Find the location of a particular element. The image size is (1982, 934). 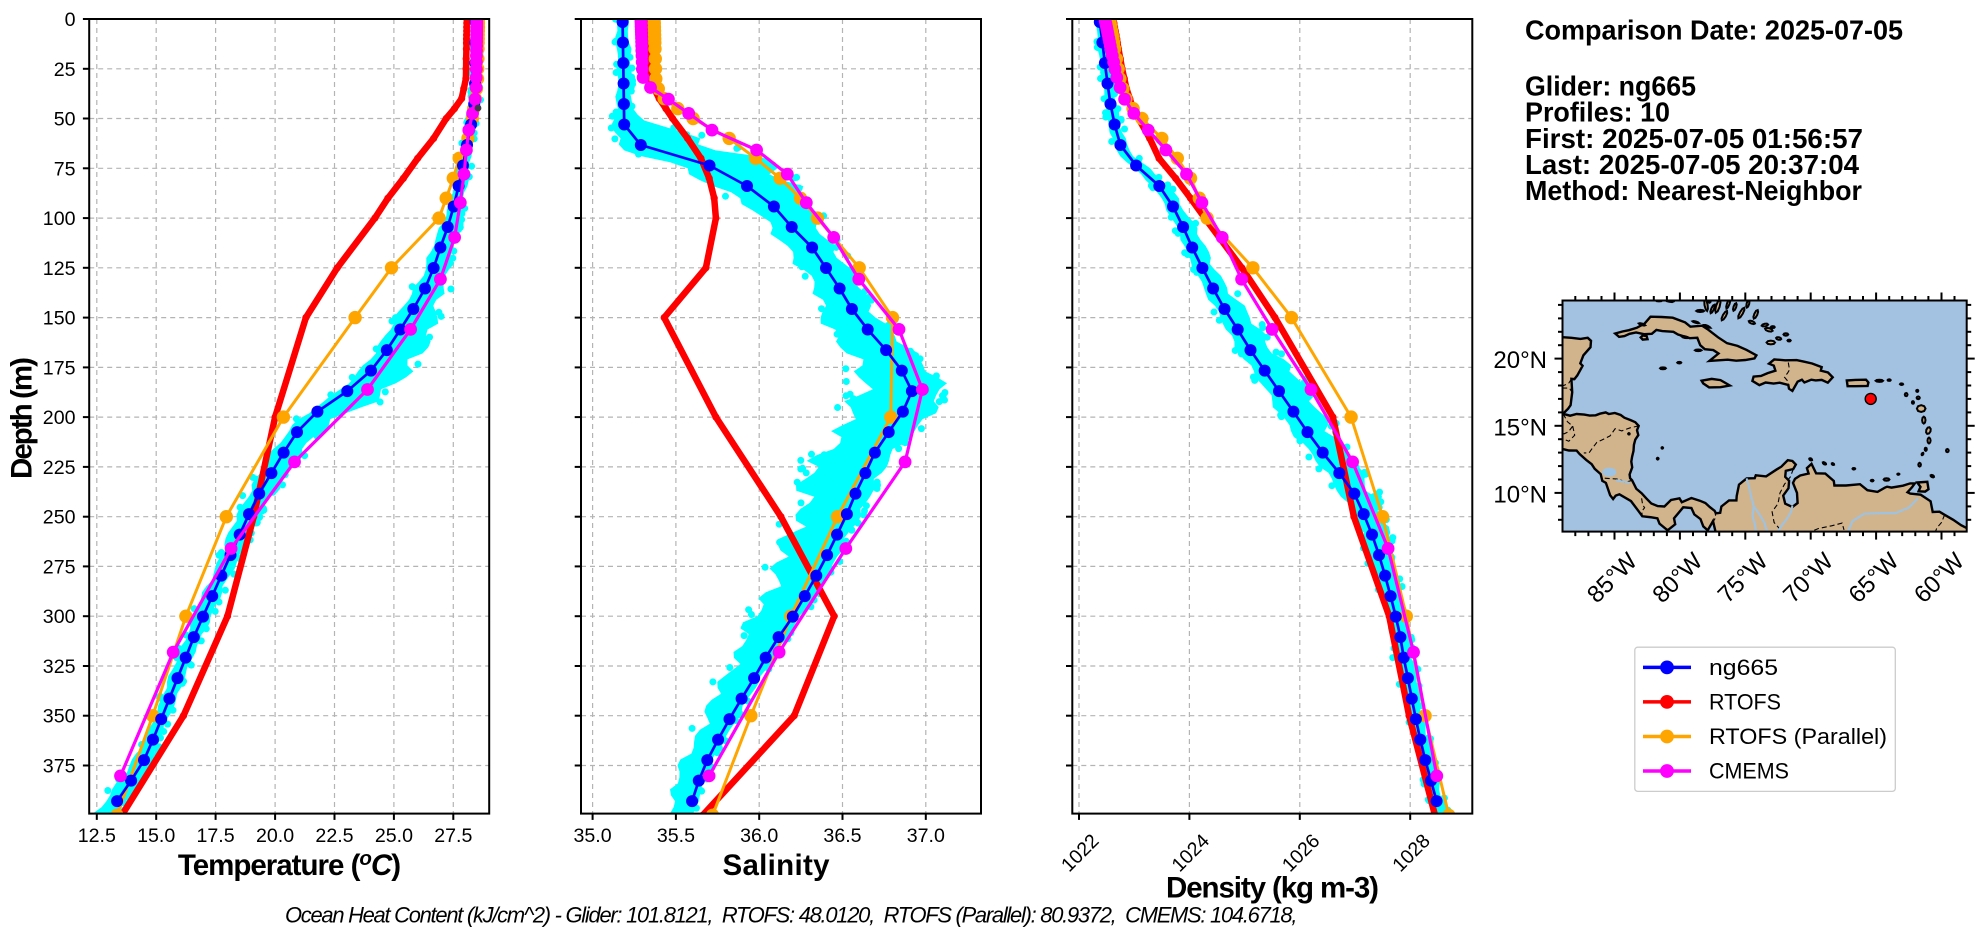

svg-text: 75 is located at coordinates (65, 169).